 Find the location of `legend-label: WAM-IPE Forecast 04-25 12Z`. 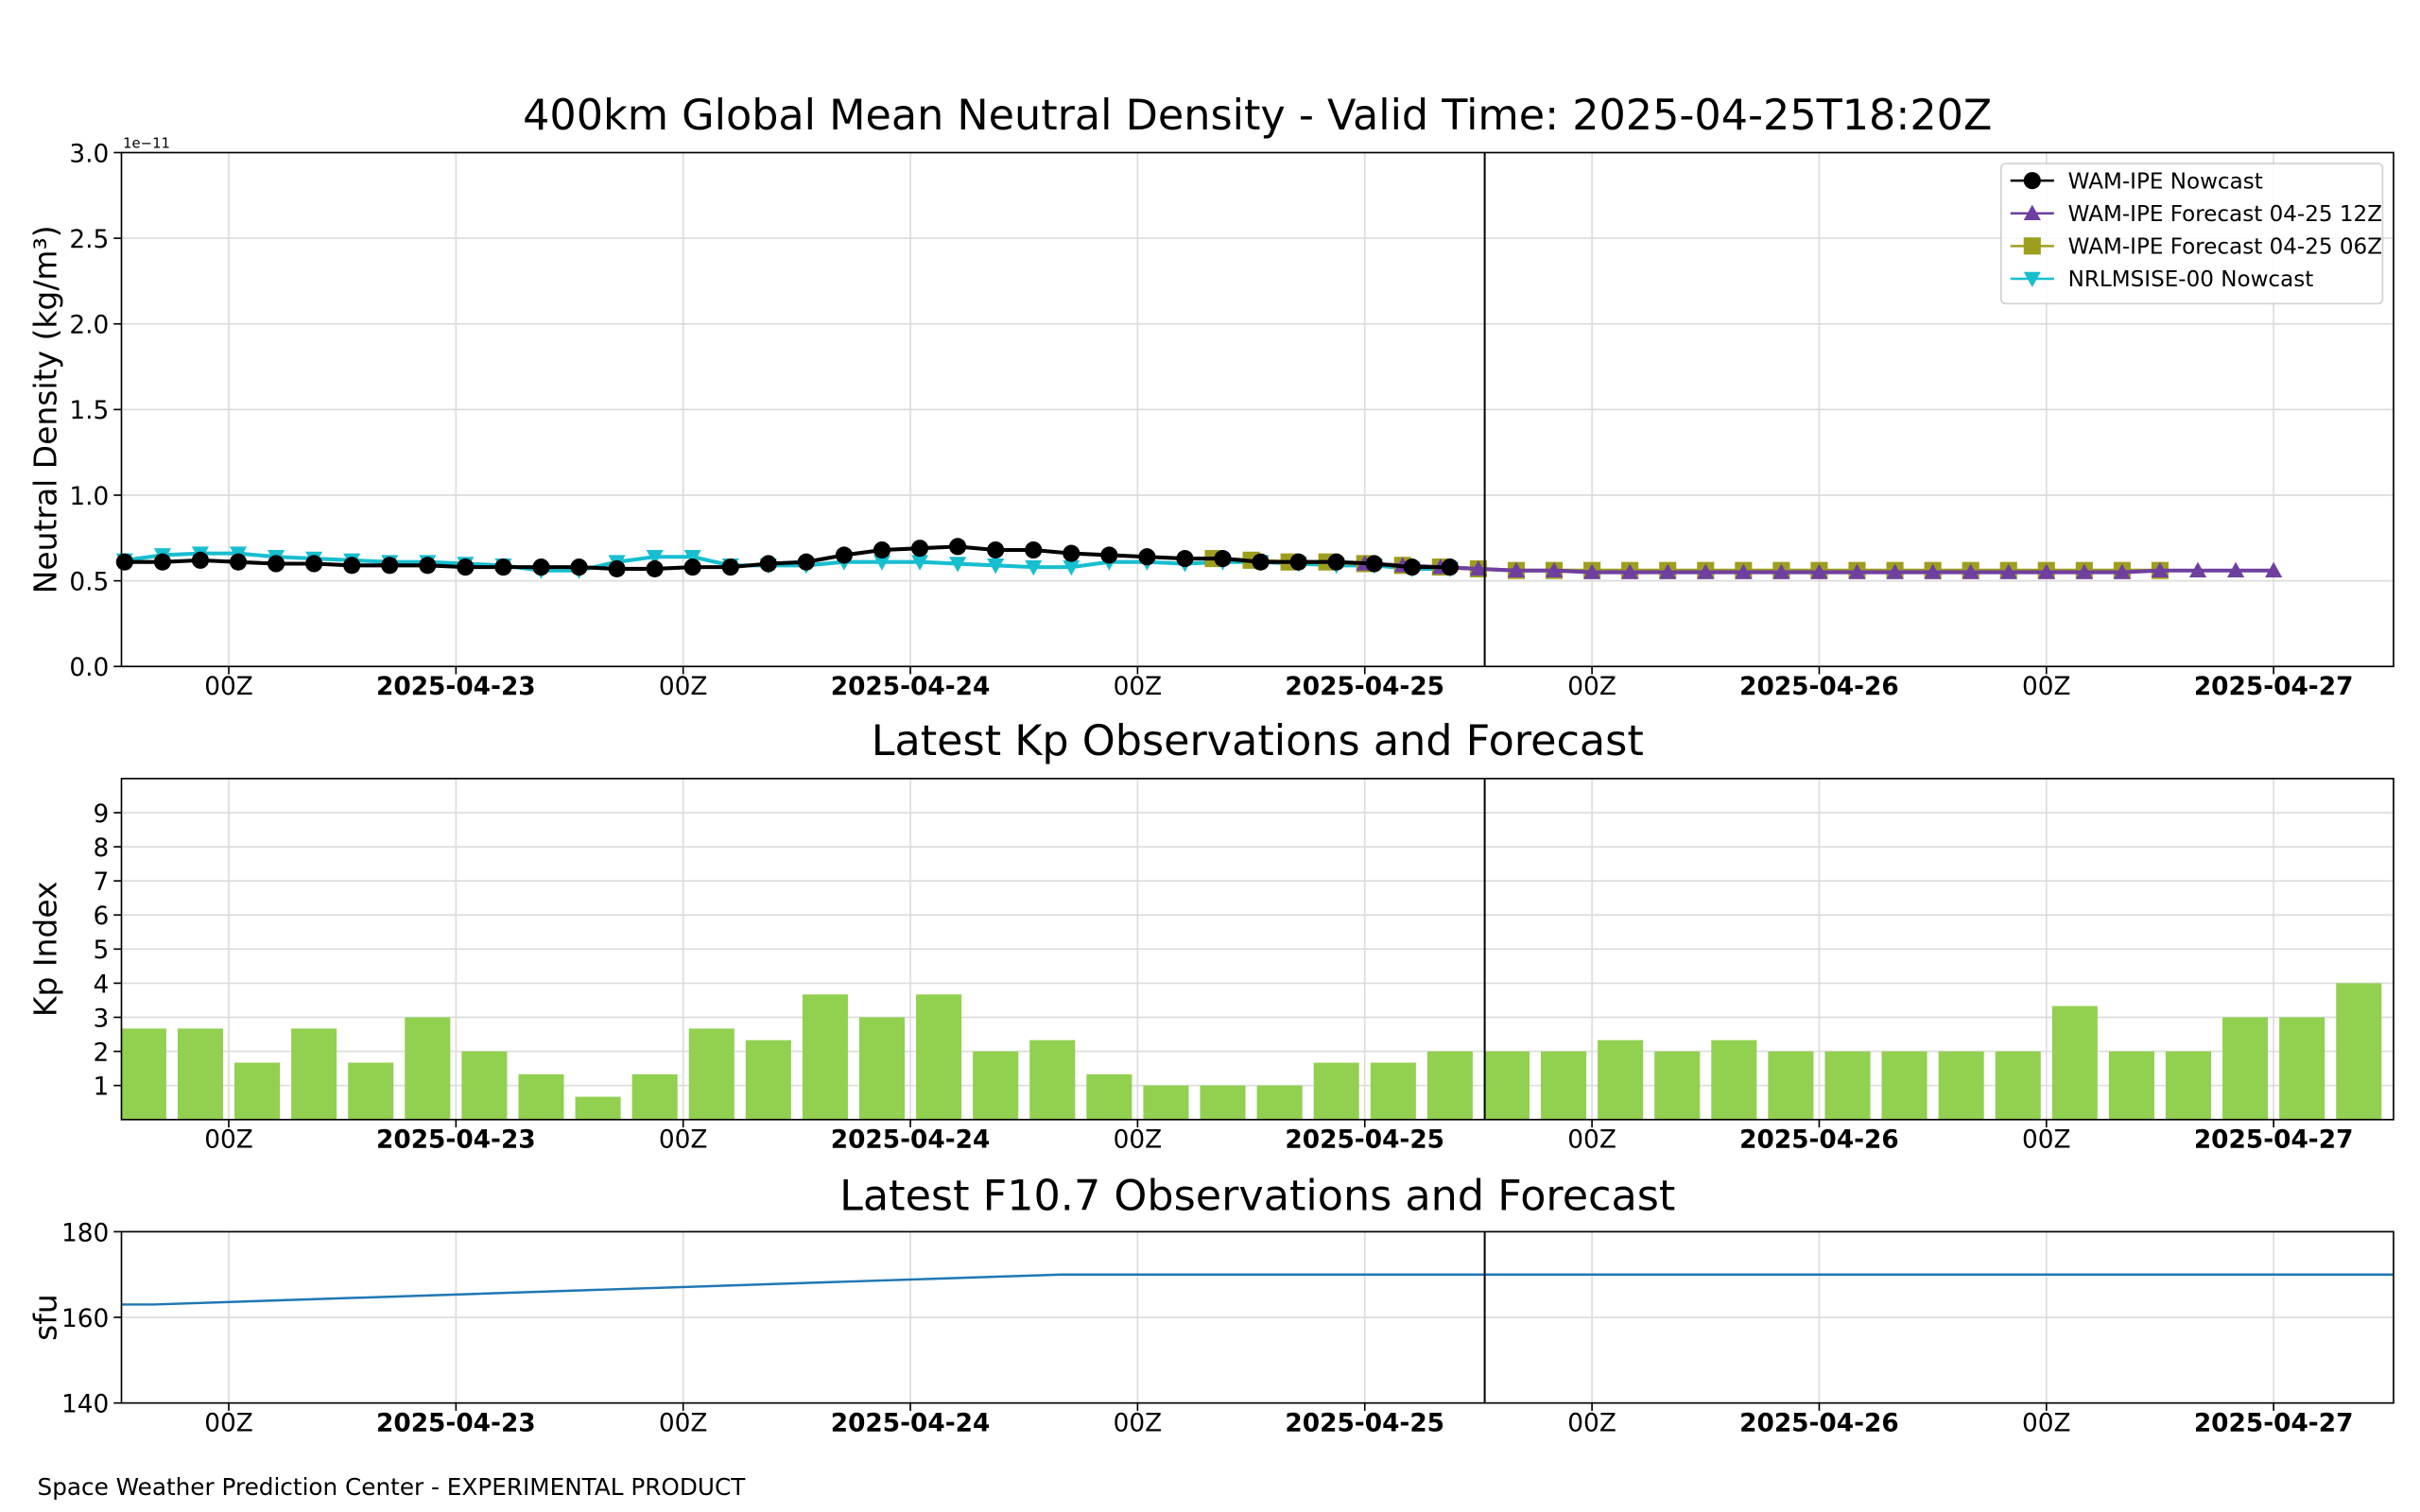

legend-label: WAM-IPE Forecast 04-25 12Z is located at coordinates (2225, 214).